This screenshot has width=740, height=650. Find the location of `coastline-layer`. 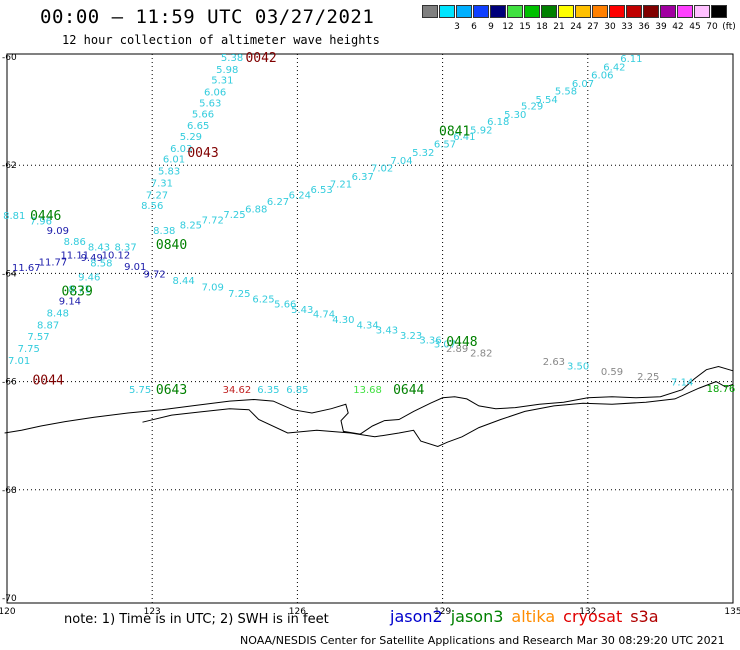

coastline-layer is located at coordinates (369, 406).